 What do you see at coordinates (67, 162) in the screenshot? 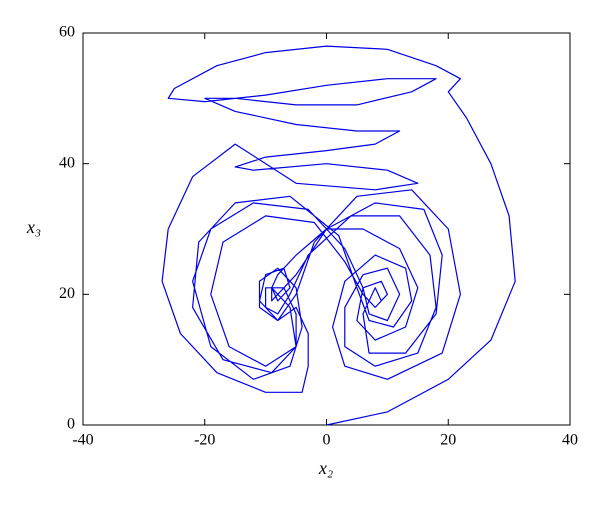
I see `y-tick-label: 40` at bounding box center [67, 162].